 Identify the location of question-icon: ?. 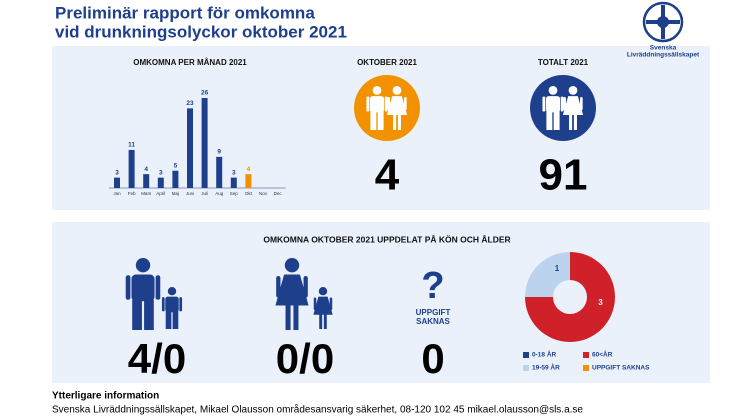
(432, 286).